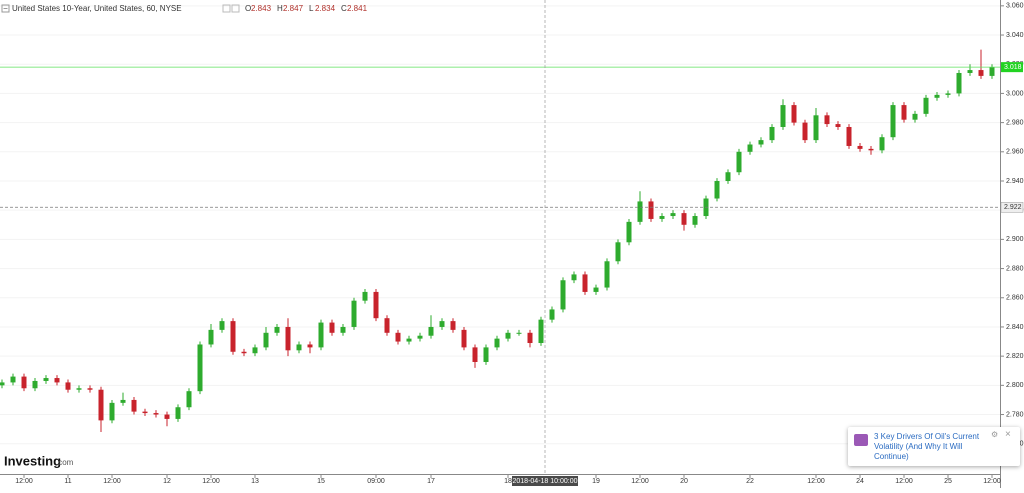  I want to click on last-price-label: 3.018, so click(1013, 67).